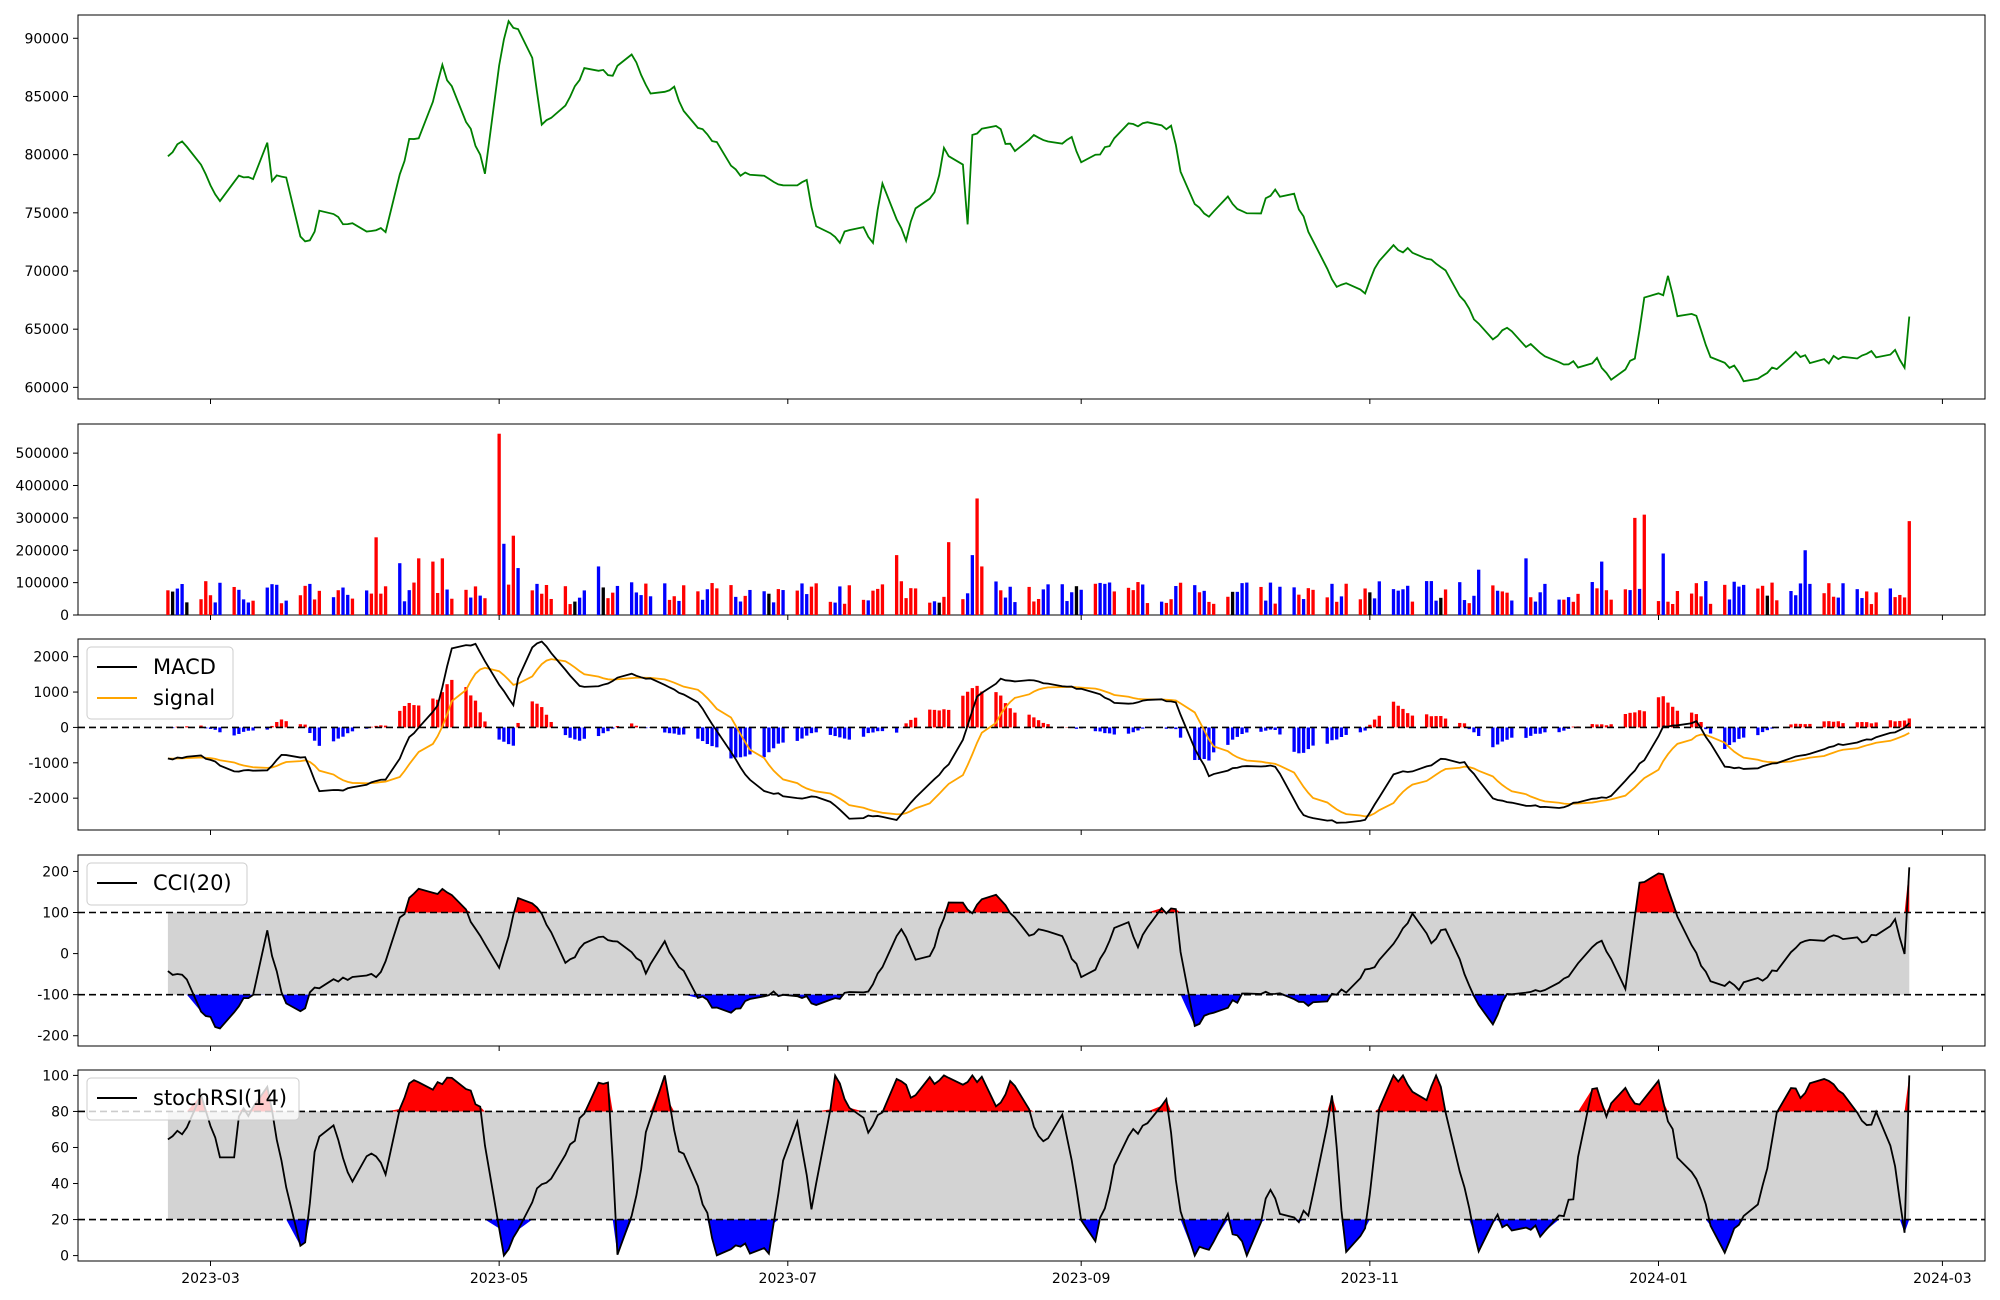 The width and height of the screenshot is (2000, 1300). What do you see at coordinates (46, 214) in the screenshot?
I see `price-ytick-label: 75000` at bounding box center [46, 214].